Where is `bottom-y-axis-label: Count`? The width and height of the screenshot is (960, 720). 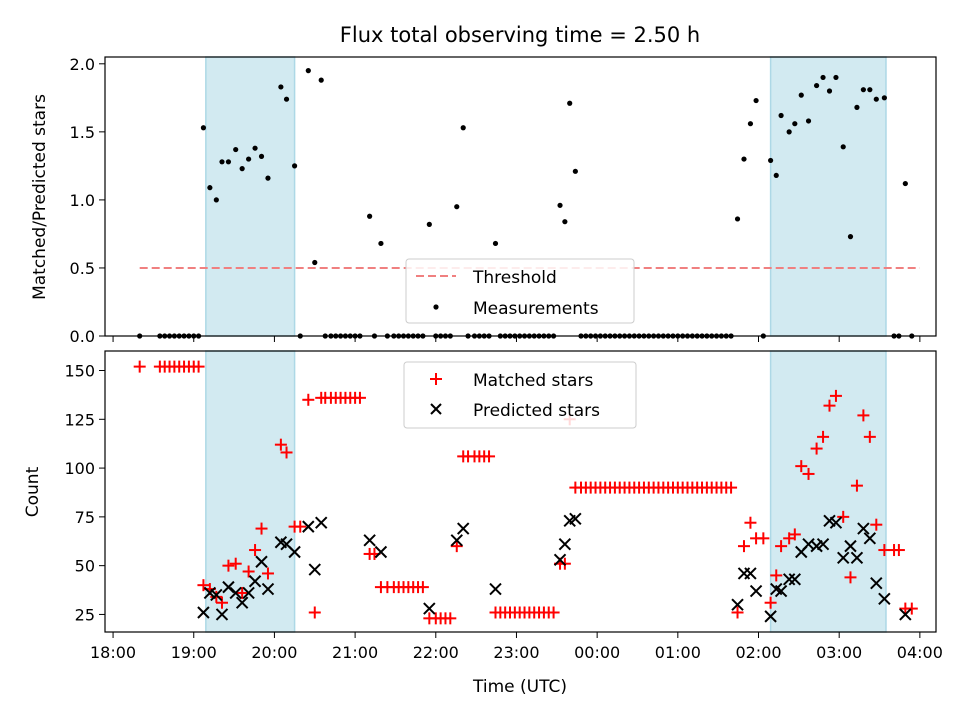 bottom-y-axis-label: Count is located at coordinates (33, 491).